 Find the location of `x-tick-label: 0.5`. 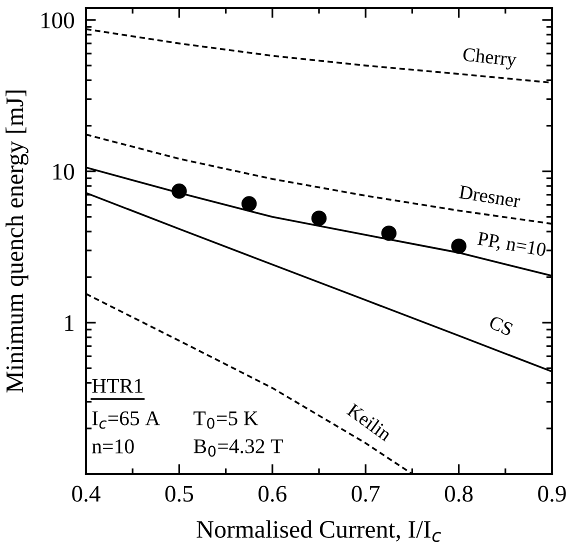

x-tick-label: 0.5 is located at coordinates (179, 494).